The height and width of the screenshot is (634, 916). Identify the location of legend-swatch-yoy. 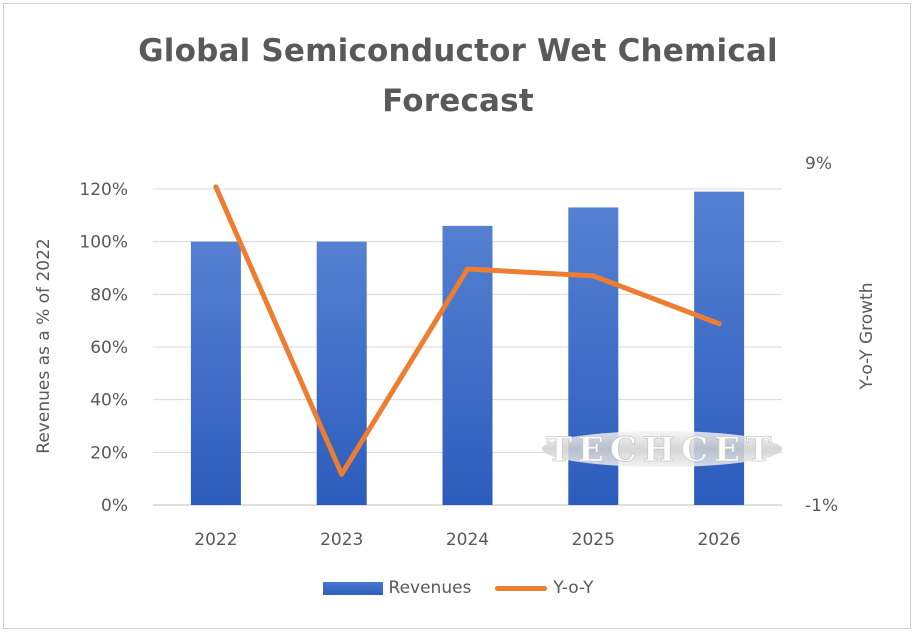
(521, 588).